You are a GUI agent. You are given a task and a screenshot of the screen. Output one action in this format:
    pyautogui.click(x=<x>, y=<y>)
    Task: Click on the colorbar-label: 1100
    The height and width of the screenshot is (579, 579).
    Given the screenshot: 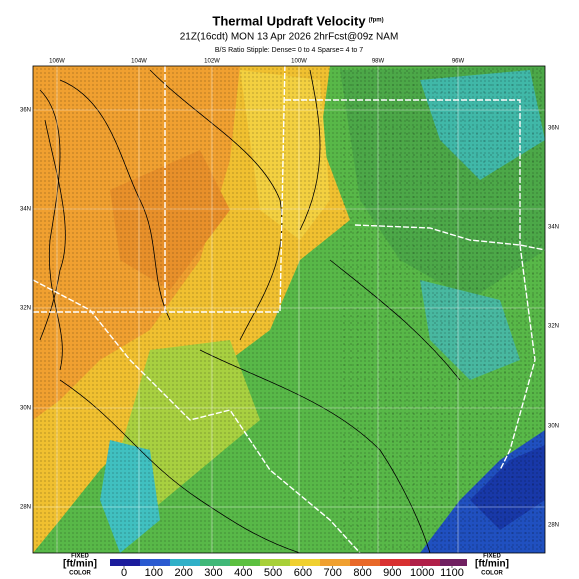 What is the action you would take?
    pyautogui.click(x=452, y=573)
    